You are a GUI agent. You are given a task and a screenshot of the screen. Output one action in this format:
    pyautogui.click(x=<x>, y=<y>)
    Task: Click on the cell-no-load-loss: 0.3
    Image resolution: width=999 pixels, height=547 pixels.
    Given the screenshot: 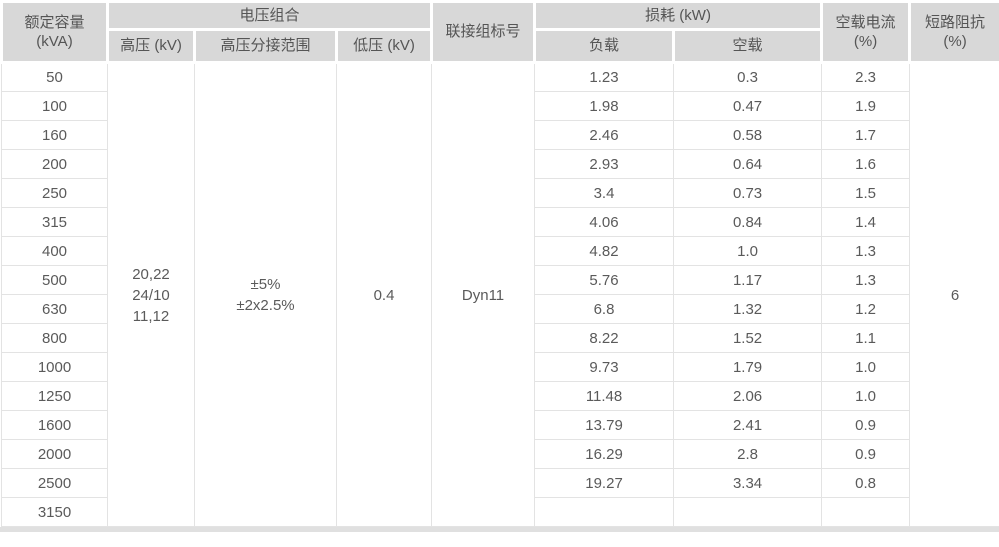 What is the action you would take?
    pyautogui.click(x=748, y=77)
    